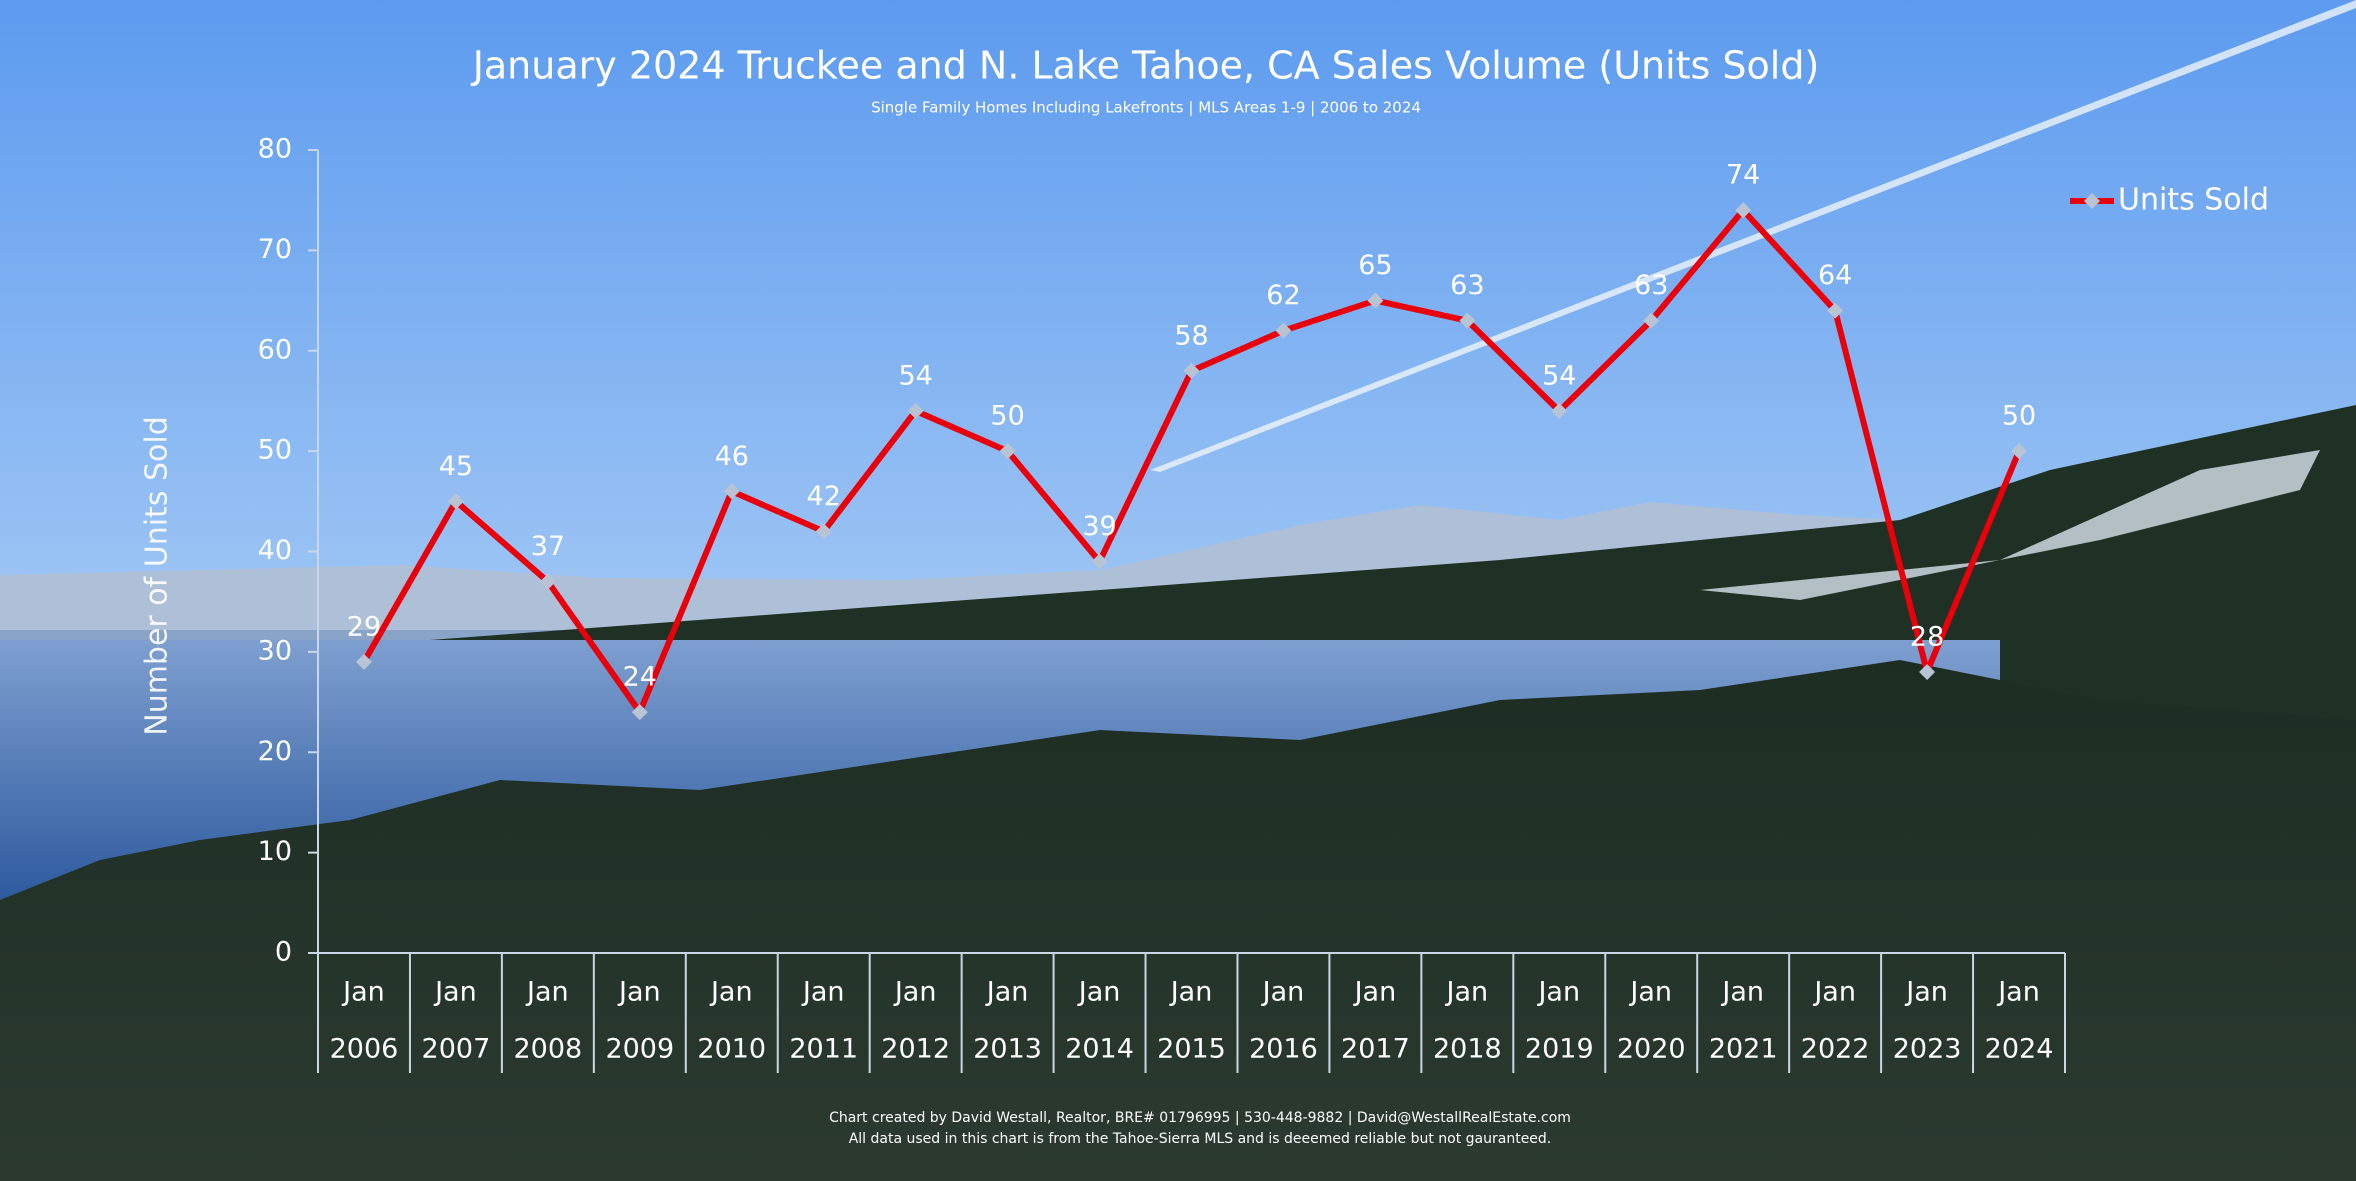 The image size is (2356, 1181). Describe the element at coordinates (1375, 1049) in the screenshot. I see `x-tick-label: 2017` at that location.